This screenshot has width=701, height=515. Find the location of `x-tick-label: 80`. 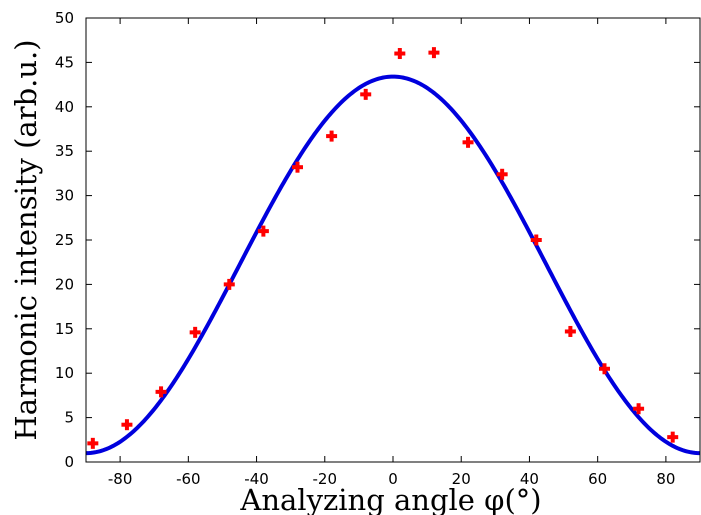

x-tick-label: 80 is located at coordinates (665, 479).